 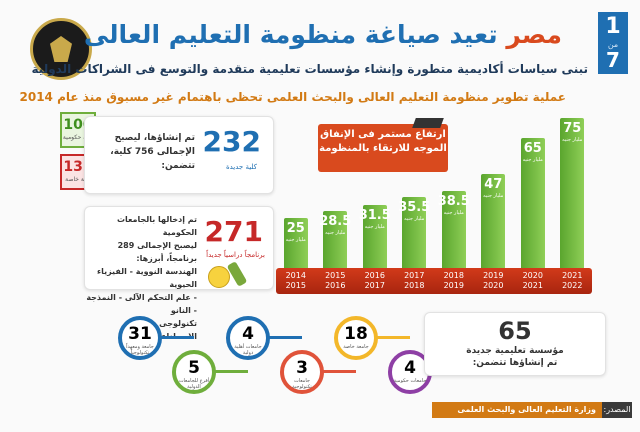 What do you see at coordinates (290, 34) in the screenshot?
I see `title-rest: تعيد صياغة منظومة التعليم العالى` at bounding box center [290, 34].